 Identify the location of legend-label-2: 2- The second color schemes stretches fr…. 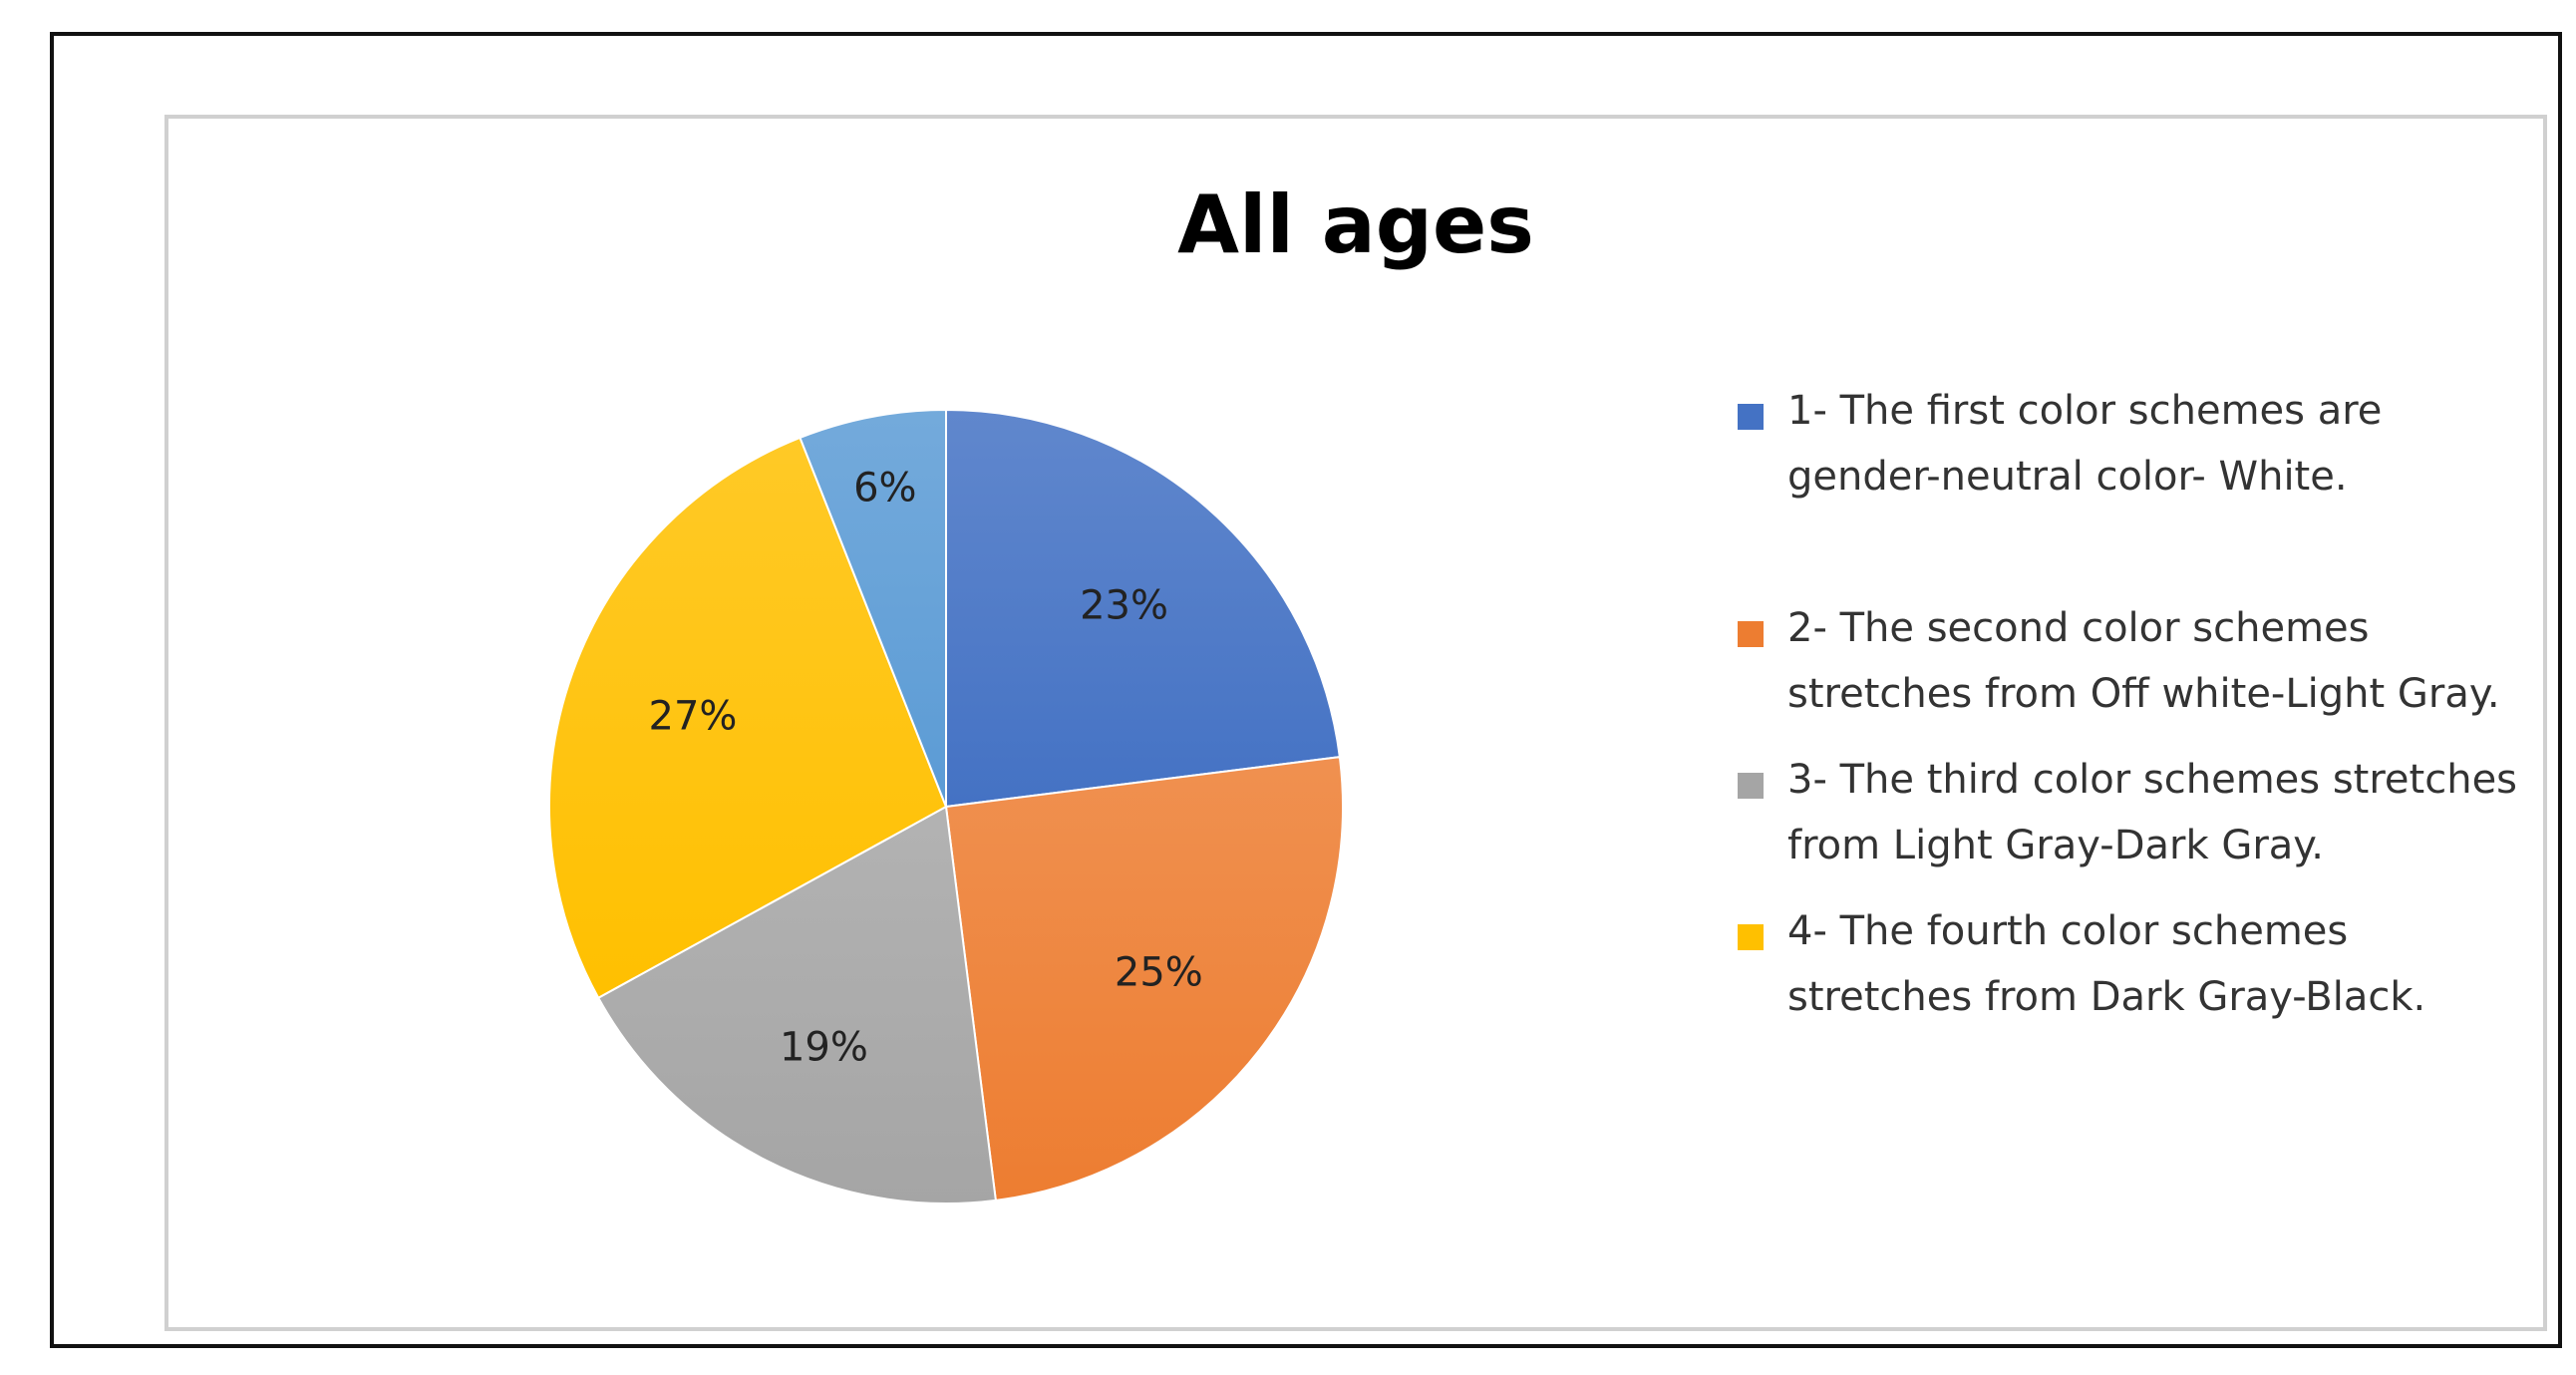
(2143, 661).